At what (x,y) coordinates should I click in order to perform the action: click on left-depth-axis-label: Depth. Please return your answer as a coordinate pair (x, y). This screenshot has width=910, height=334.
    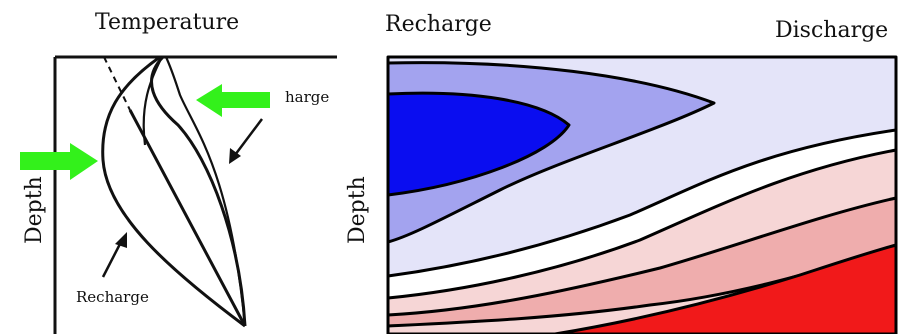
    Looking at the image, I should click on (34, 210).